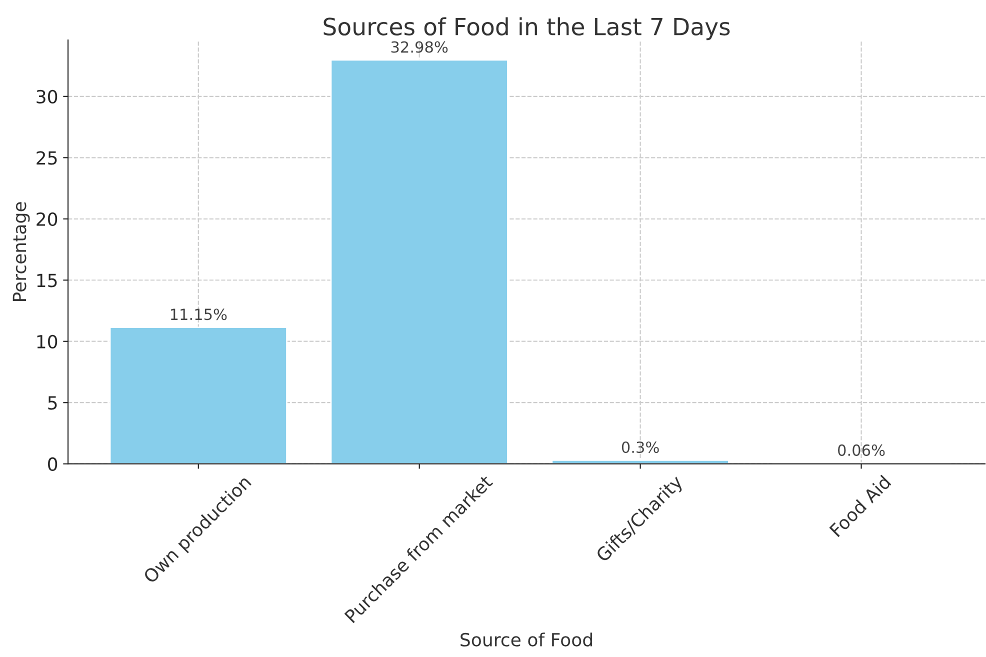  I want to click on data-label: 0.3%, so click(640, 447).